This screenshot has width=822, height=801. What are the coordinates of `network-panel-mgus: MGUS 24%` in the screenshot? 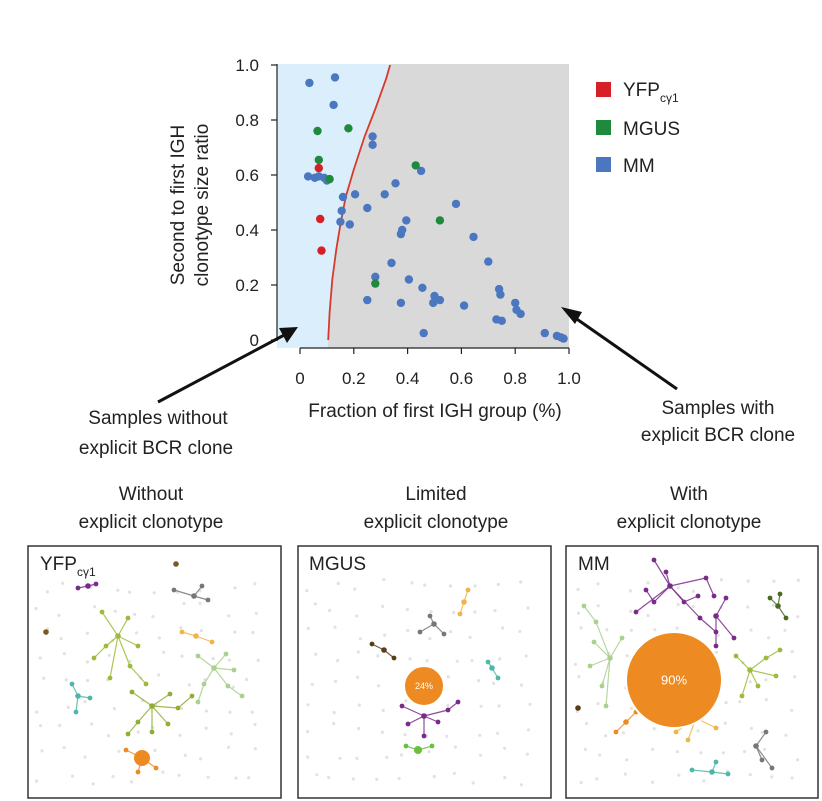 It's located at (424, 672).